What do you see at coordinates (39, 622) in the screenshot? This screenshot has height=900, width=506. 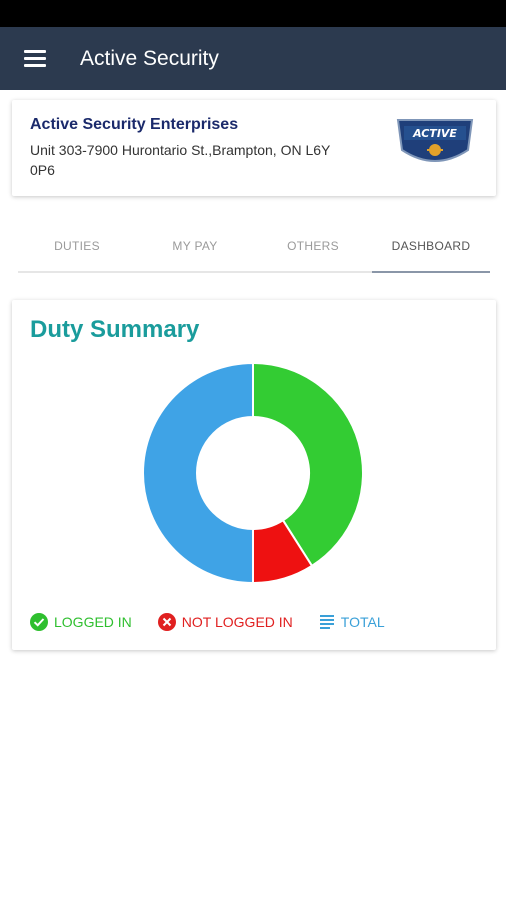 I see `check-circle-icon` at bounding box center [39, 622].